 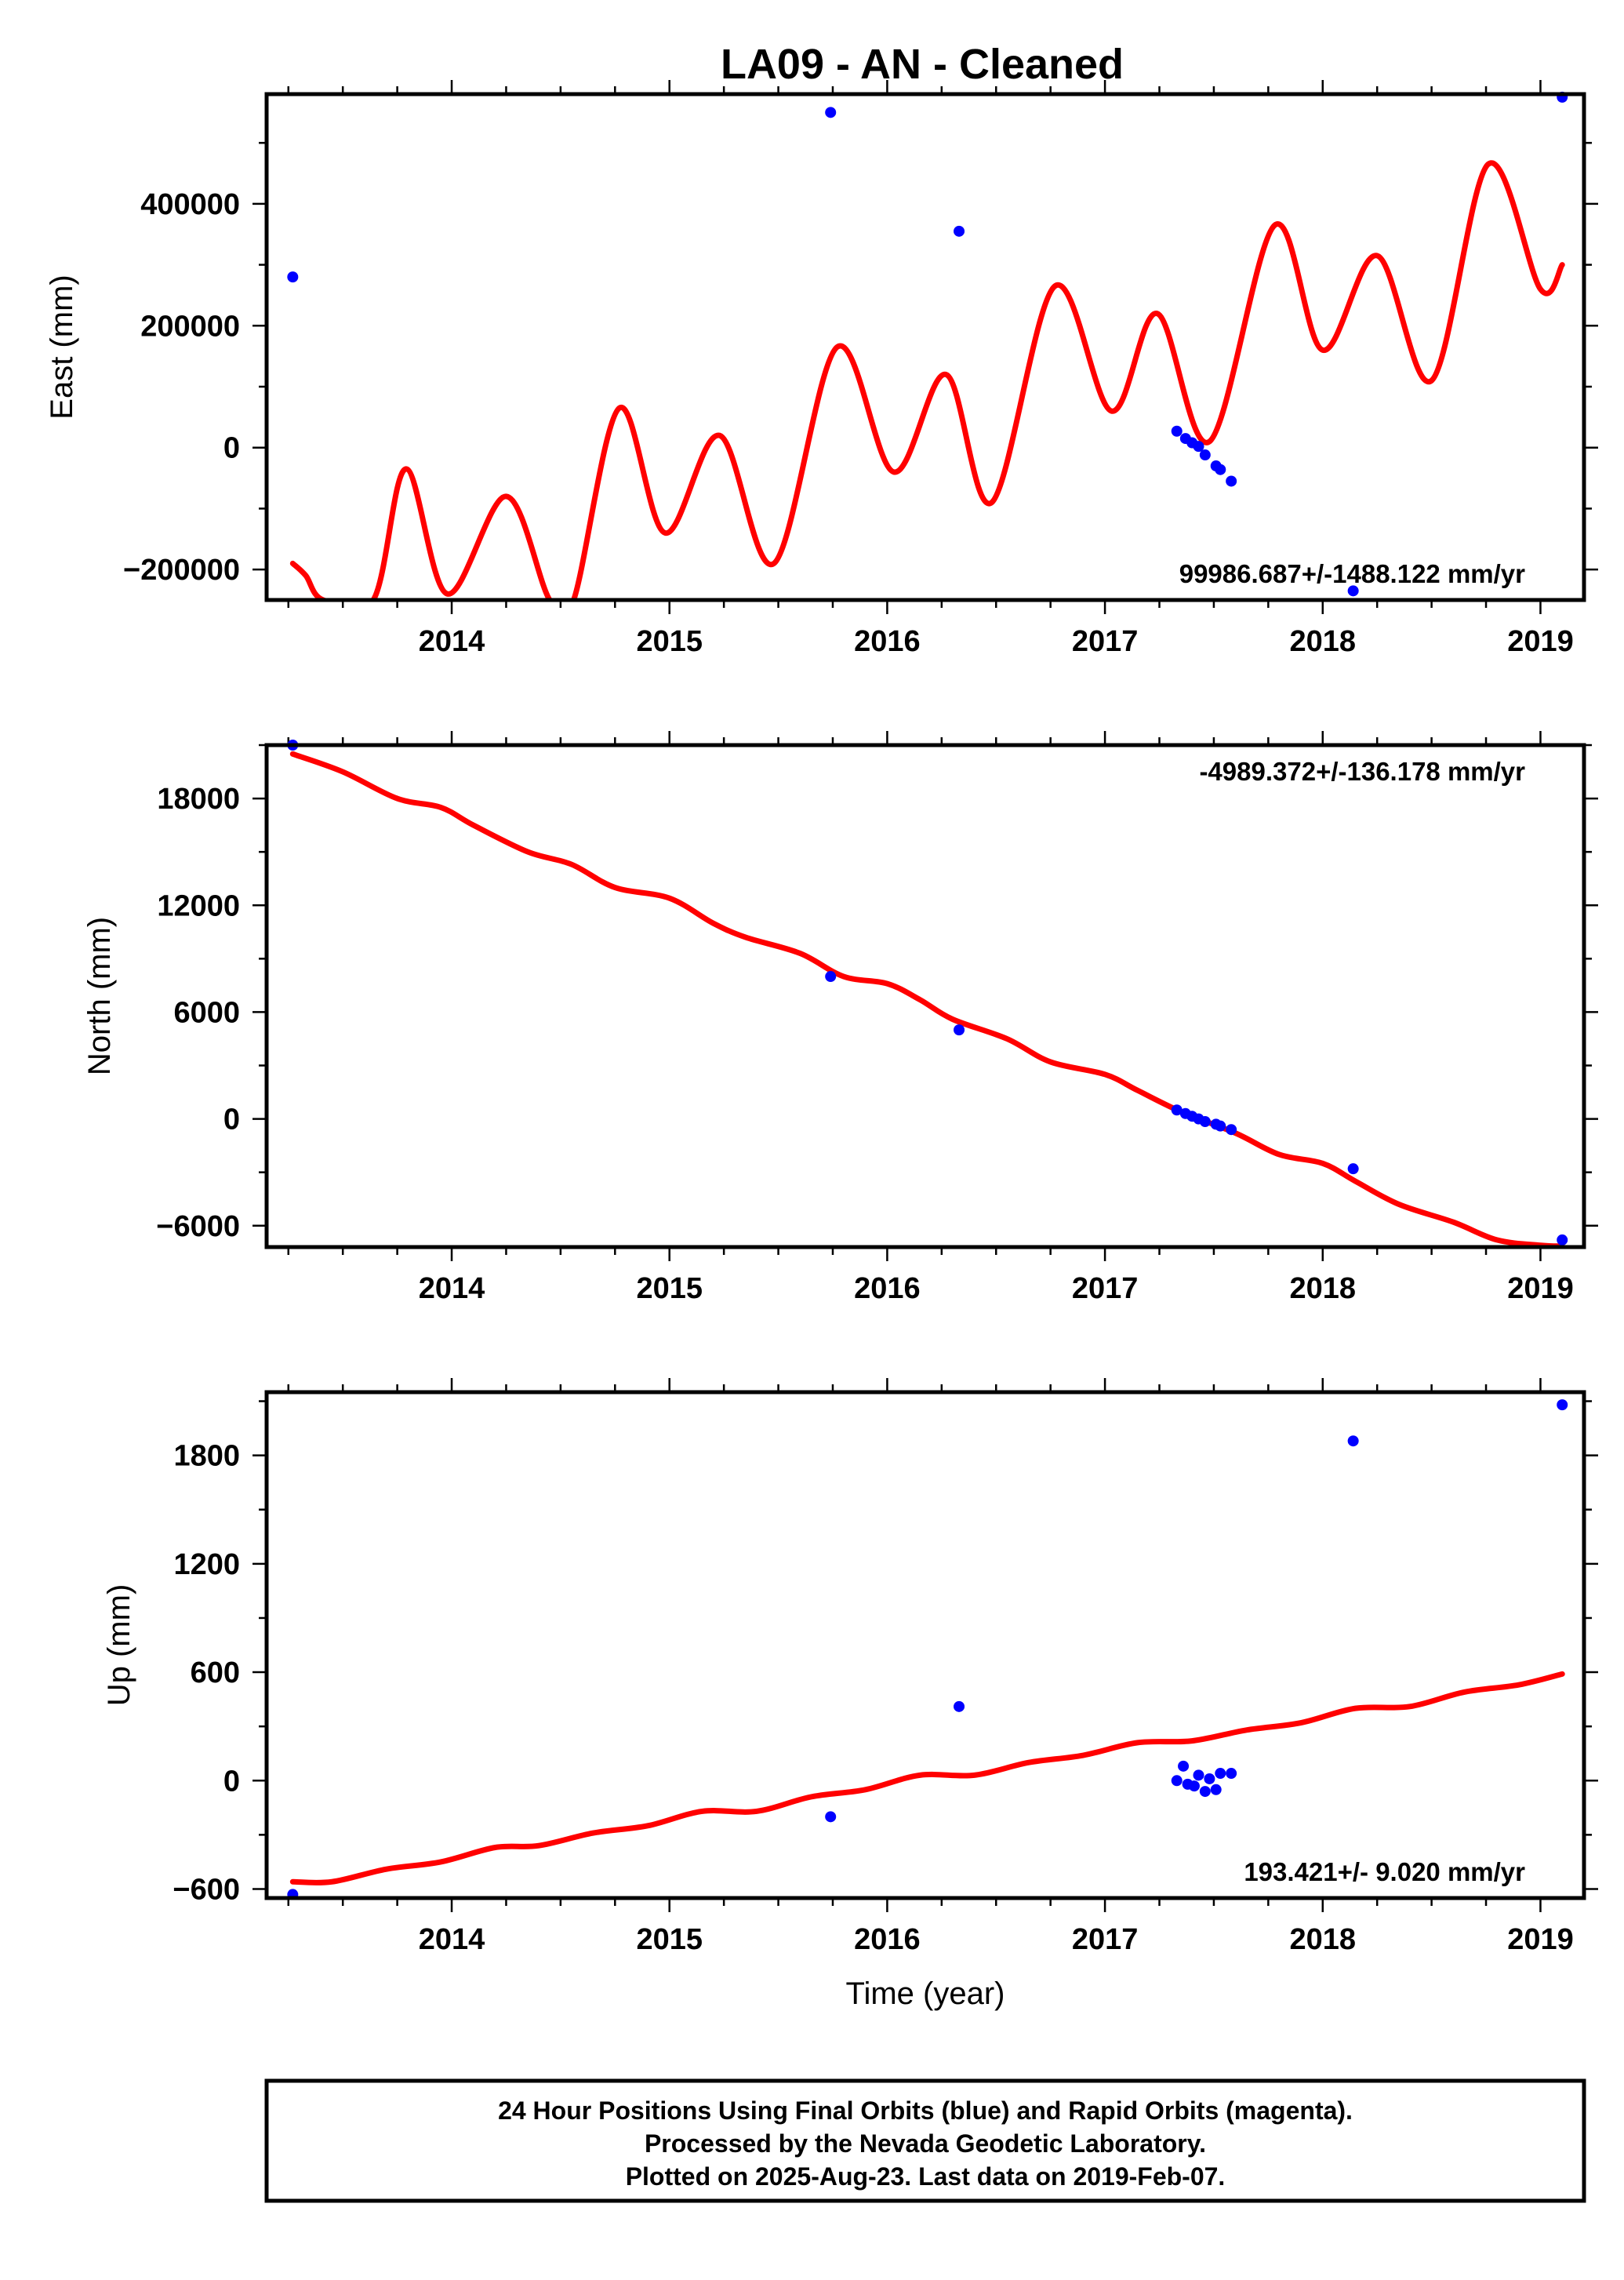 I want to click on y-axis-label: North (mm), so click(x=100, y=996).